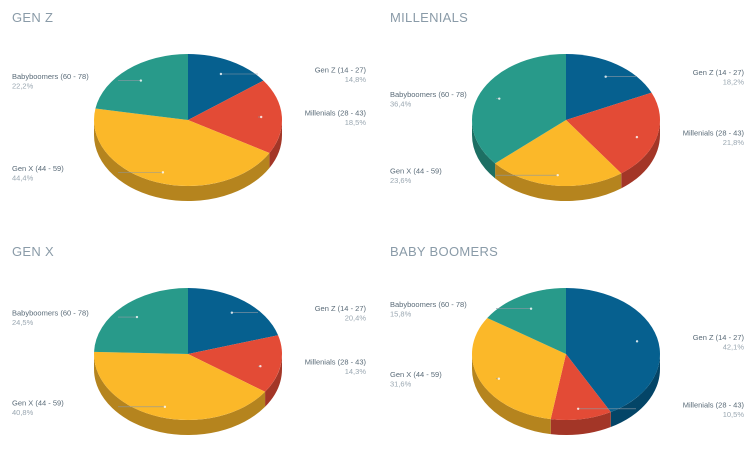  I want to click on slice-value-millenials: 18,5%, so click(356, 122).